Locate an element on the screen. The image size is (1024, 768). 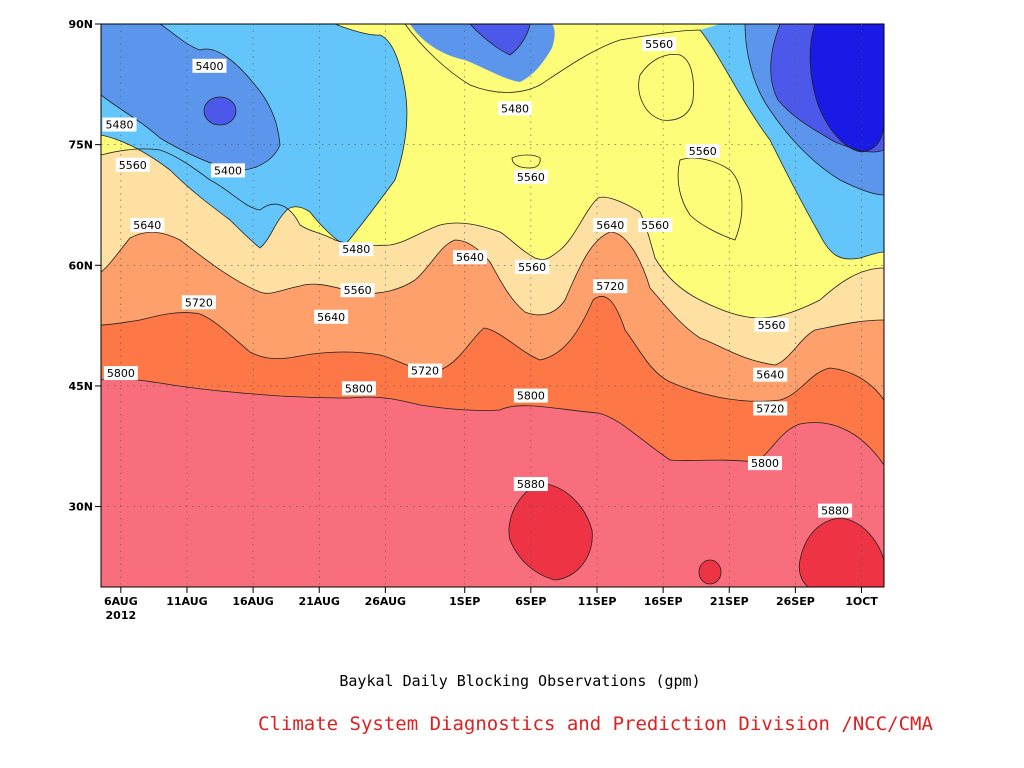
x-tick-label: 11SEP is located at coordinates (597, 601).